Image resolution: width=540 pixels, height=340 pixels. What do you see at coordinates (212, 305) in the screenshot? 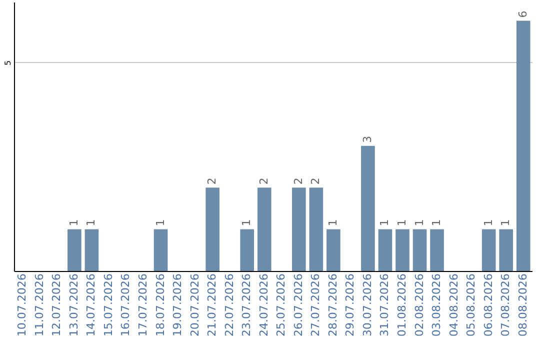
I see `x-tick-label: 21.07.2026` at bounding box center [212, 305].